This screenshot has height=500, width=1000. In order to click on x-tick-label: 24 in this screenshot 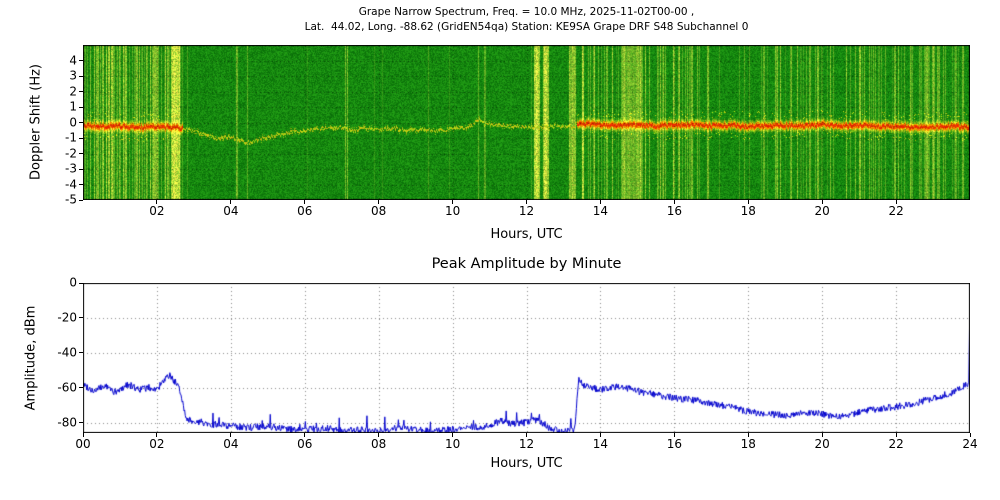, I will do `click(970, 444)`.